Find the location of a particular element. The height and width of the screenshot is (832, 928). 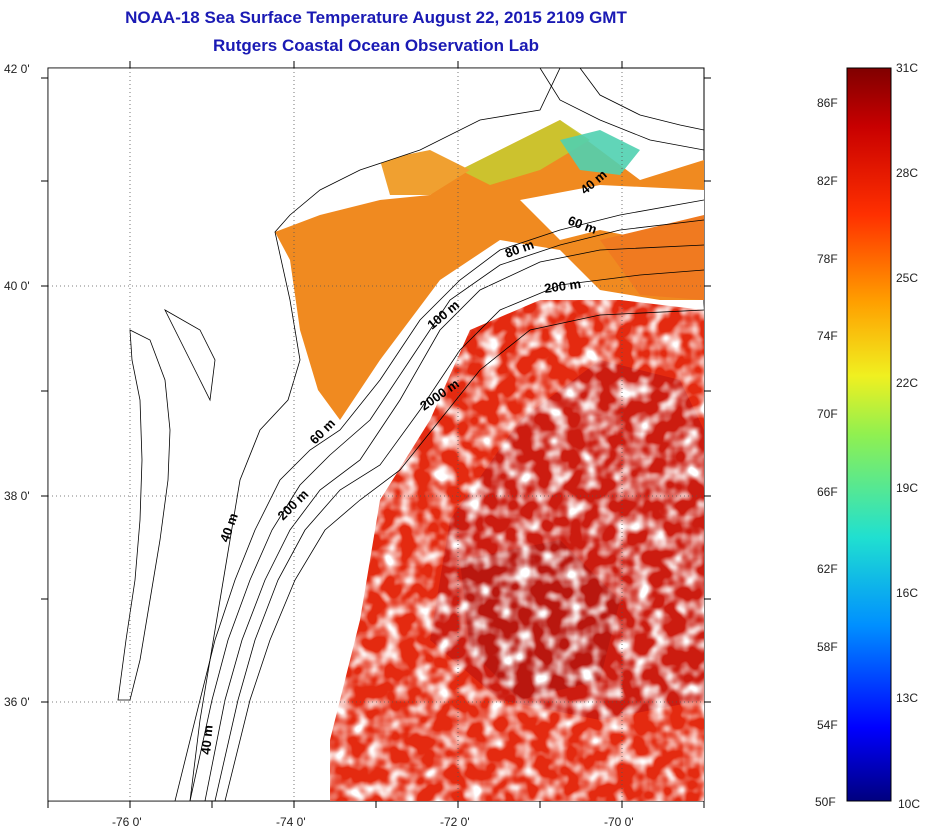

colorbar-celsius-label: 10C is located at coordinates (909, 804).